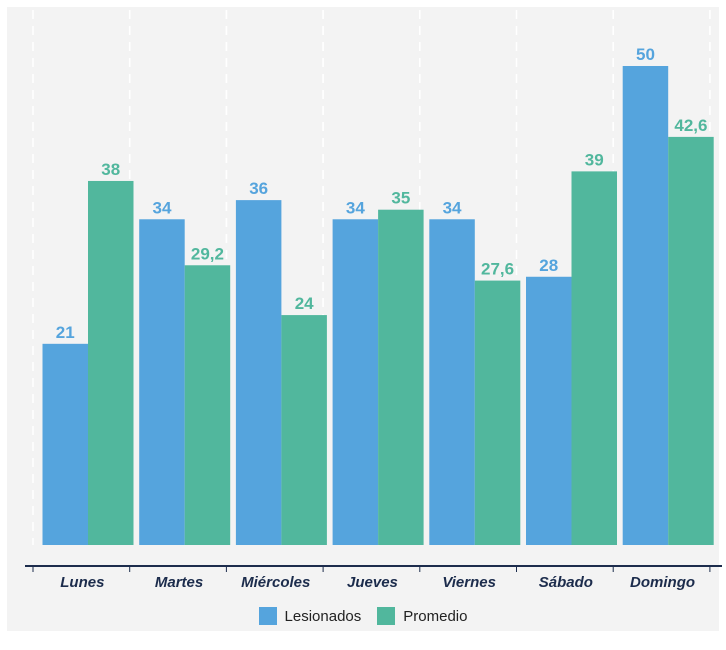 This screenshot has width=726, height=650. What do you see at coordinates (179, 582) in the screenshot?
I see `x-tick-label: Martes` at bounding box center [179, 582].